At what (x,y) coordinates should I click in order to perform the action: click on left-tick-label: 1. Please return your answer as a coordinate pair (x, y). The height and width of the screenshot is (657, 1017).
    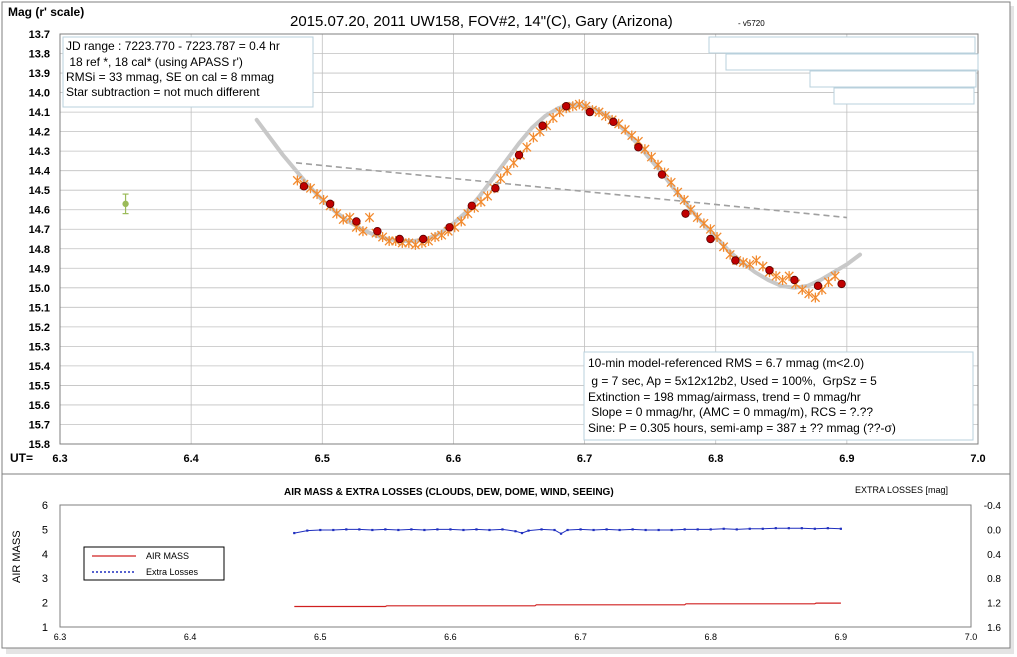
    Looking at the image, I should click on (45, 628).